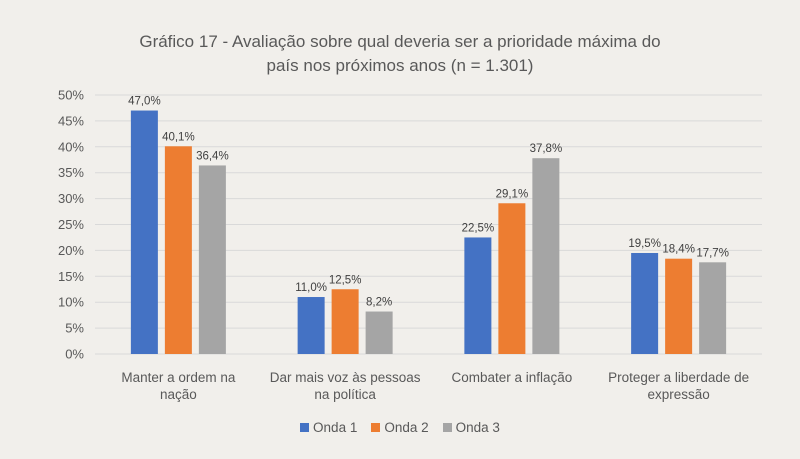 The width and height of the screenshot is (800, 459). What do you see at coordinates (335, 427) in the screenshot?
I see `legend-label: Onda 1` at bounding box center [335, 427].